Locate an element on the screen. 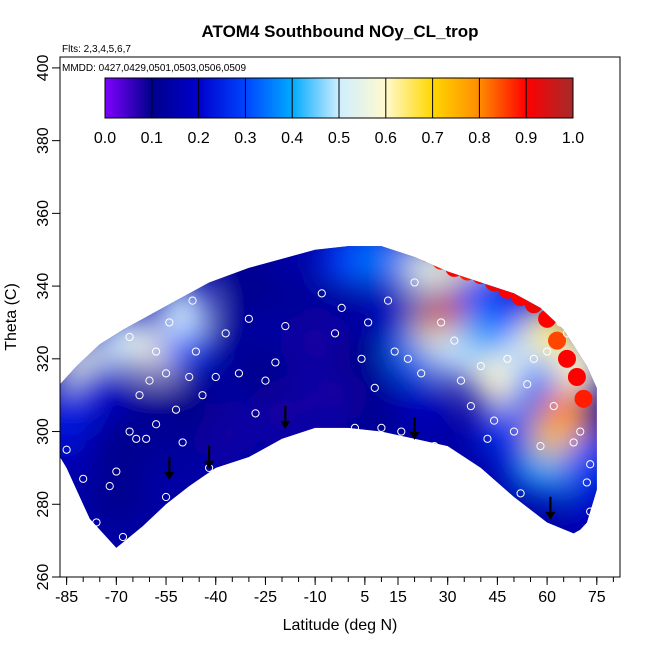 This screenshot has height=650, width=650. colorbar-tick-label: 0.6 is located at coordinates (386, 138).